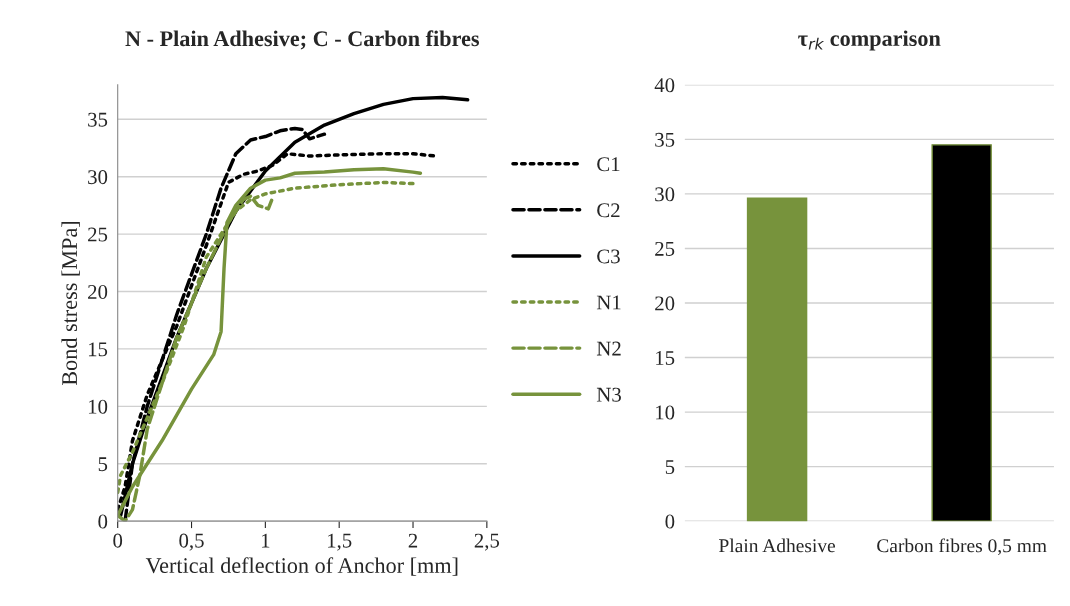 The image size is (1070, 606). I want to click on legend-label: C1, so click(608, 164).